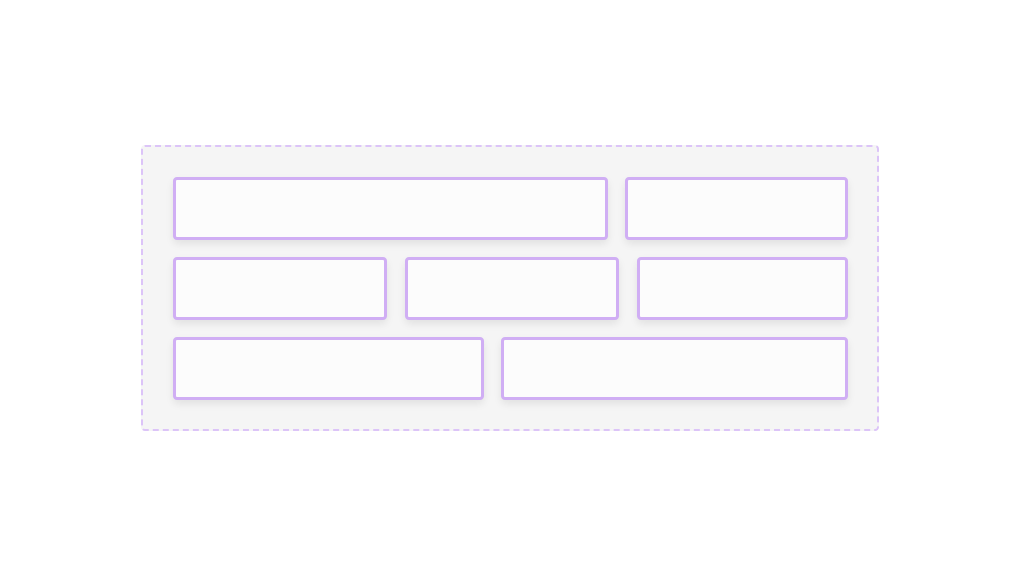 The height and width of the screenshot is (576, 1024). Describe the element at coordinates (674, 368) in the screenshot. I see `row3-box2` at that location.